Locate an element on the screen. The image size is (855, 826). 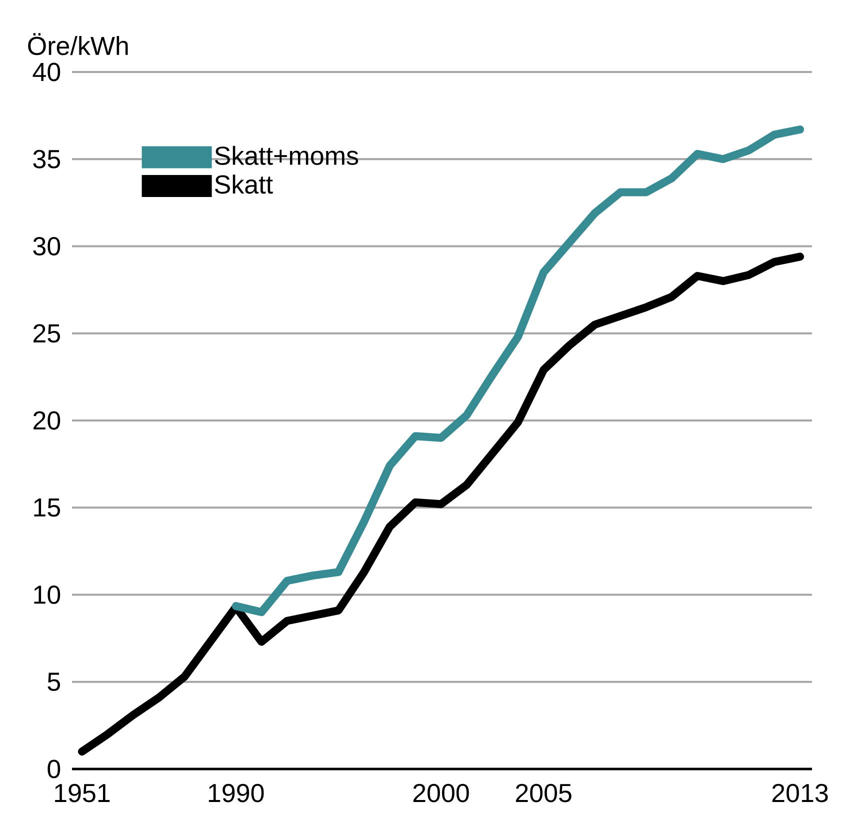
y-tick-label: 15 is located at coordinates (47, 507).